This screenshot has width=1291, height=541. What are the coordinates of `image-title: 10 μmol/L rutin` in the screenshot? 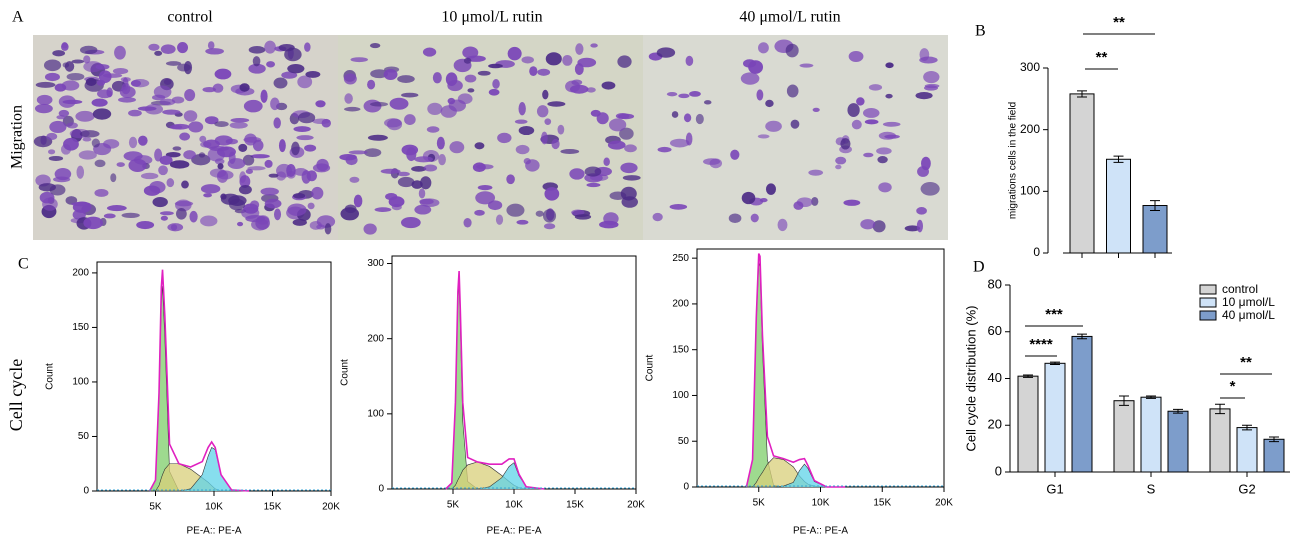 It's located at (491, 17).